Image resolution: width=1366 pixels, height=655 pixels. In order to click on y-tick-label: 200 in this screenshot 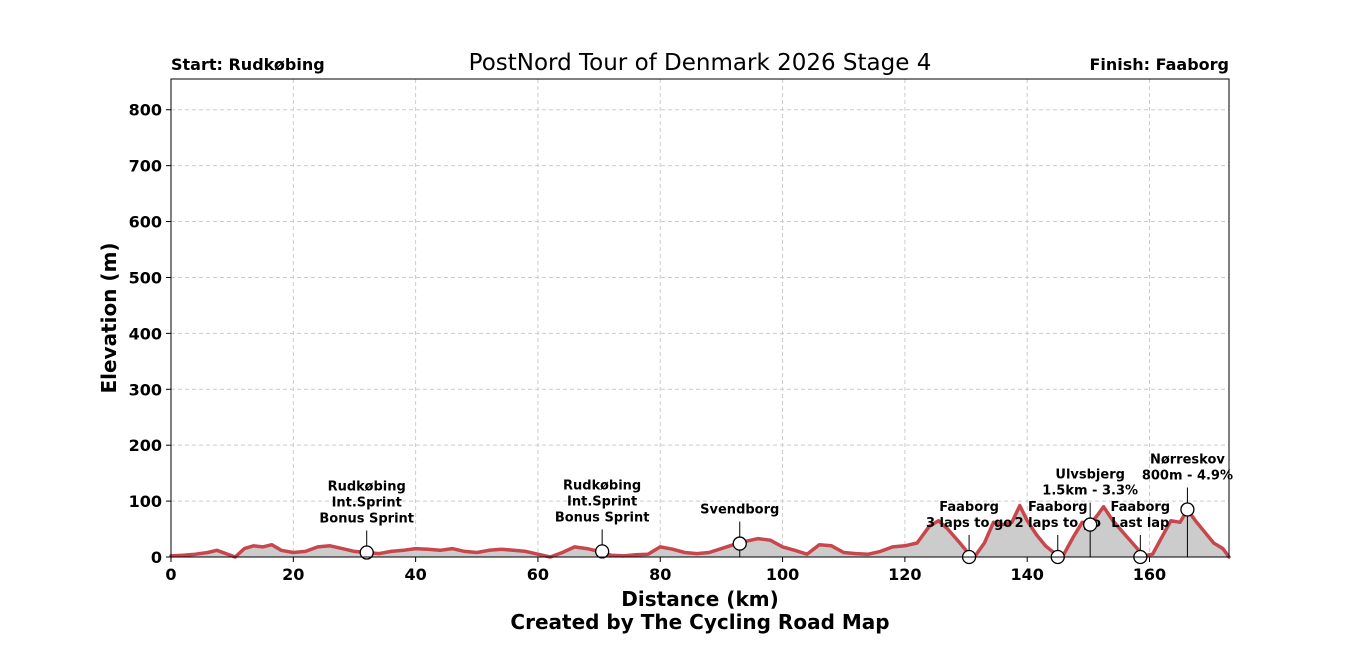, I will do `click(145, 445)`.